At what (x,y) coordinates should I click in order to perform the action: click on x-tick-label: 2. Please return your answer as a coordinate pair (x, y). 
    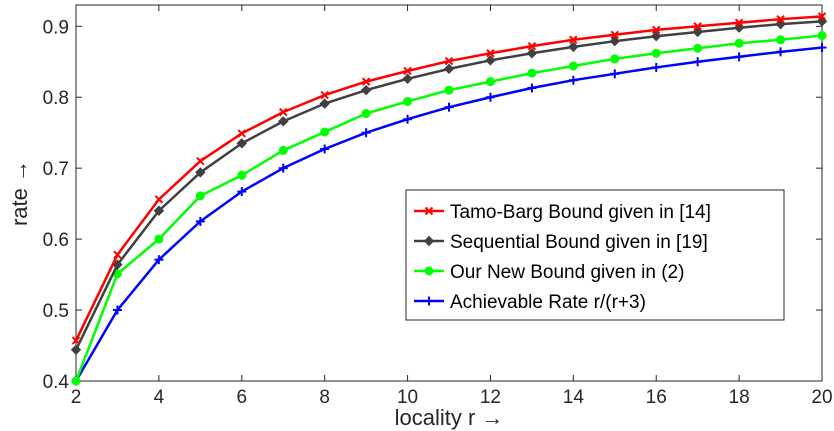
    Looking at the image, I should click on (76, 397).